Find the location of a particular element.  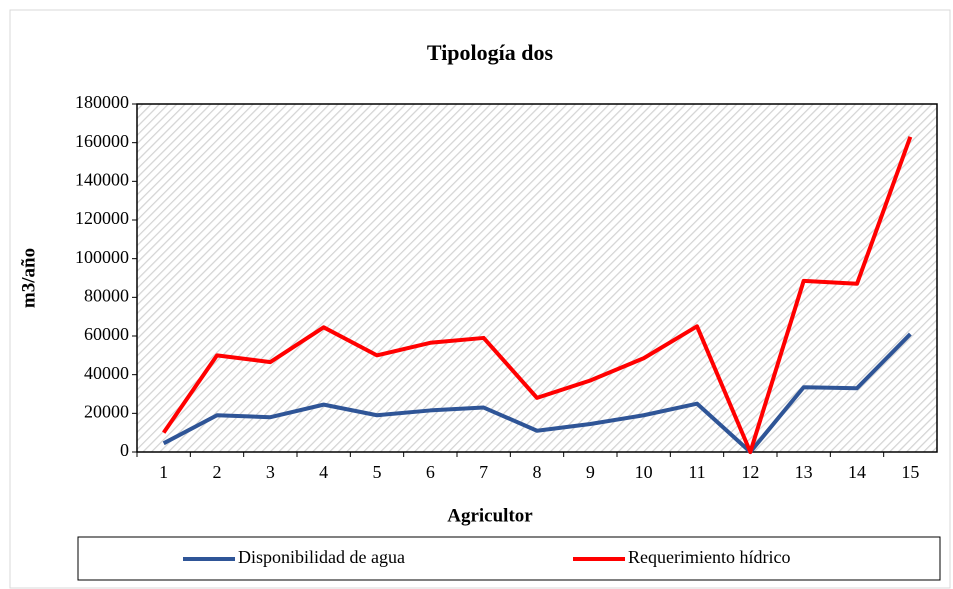

y-tick-label: 80000 is located at coordinates (106, 295).